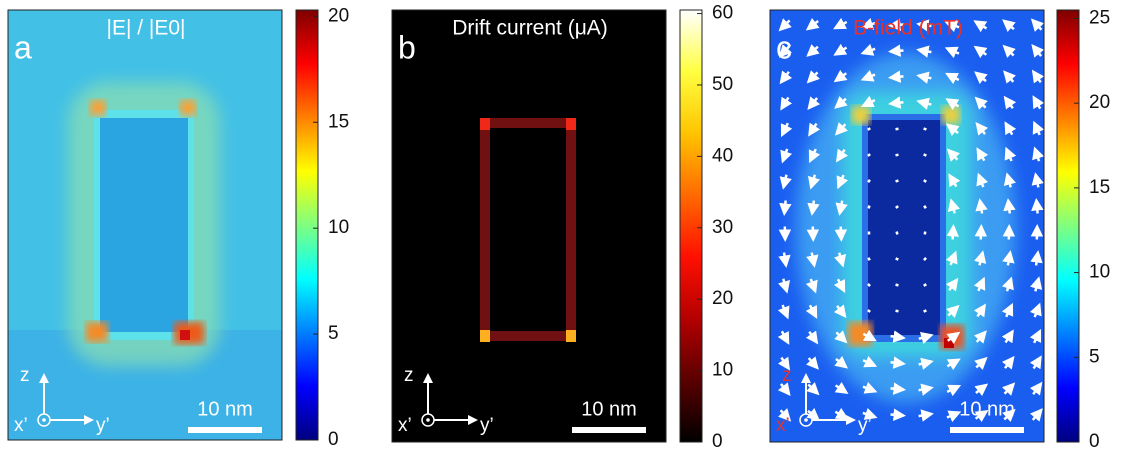  Describe the element at coordinates (722, 155) in the screenshot. I see `colorbar-tick-label: 40` at that location.